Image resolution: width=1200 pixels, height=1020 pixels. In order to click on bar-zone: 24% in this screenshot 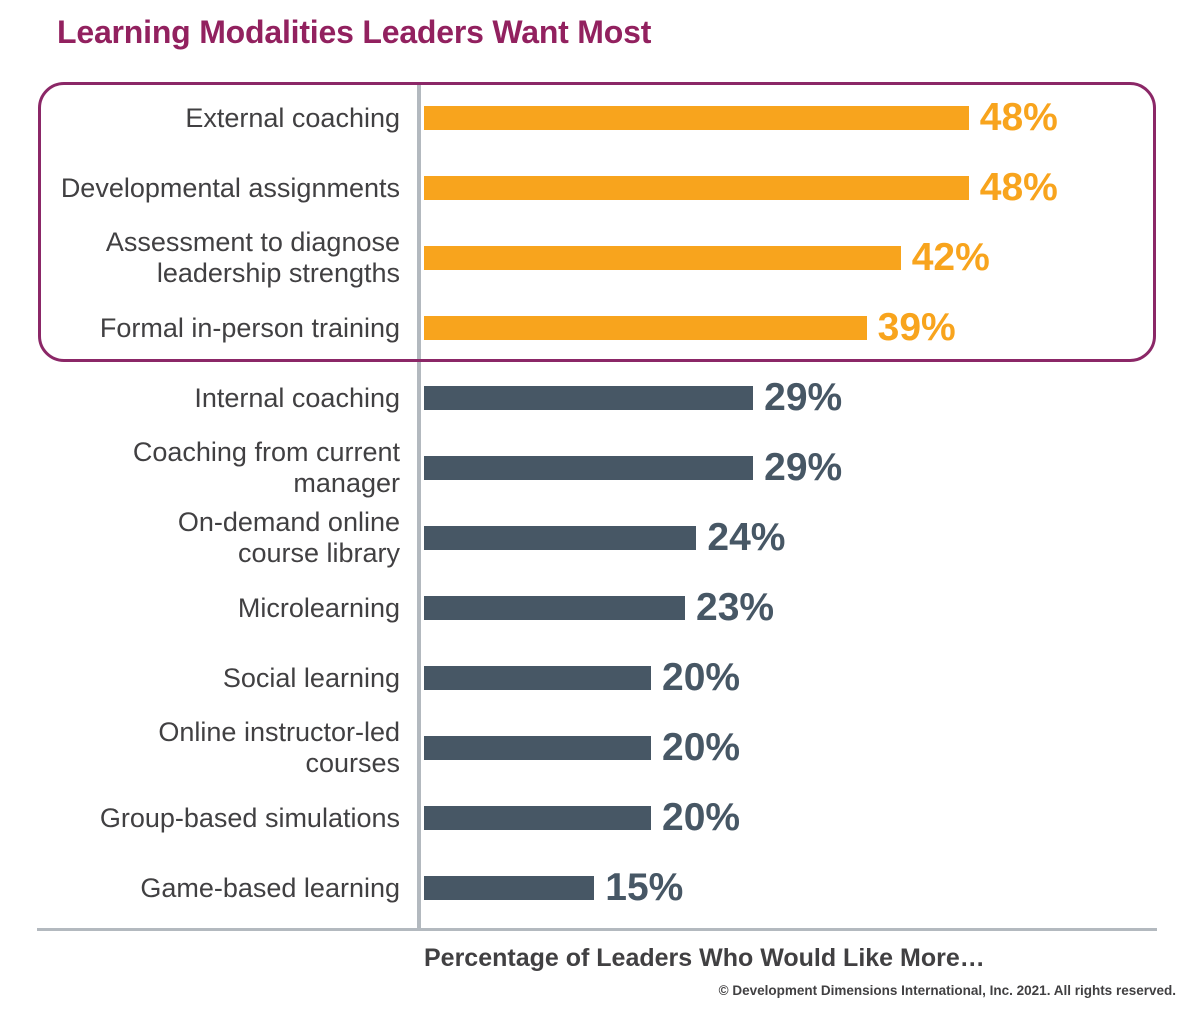, I will do `click(604, 538)`.